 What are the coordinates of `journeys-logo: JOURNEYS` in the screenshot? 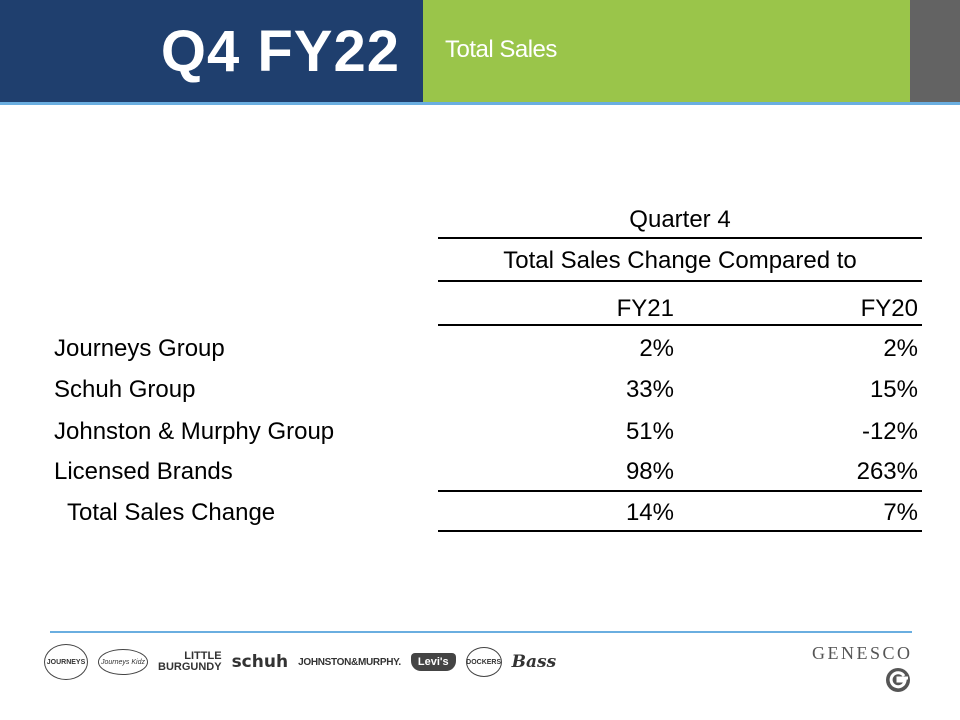 It's located at (66, 662).